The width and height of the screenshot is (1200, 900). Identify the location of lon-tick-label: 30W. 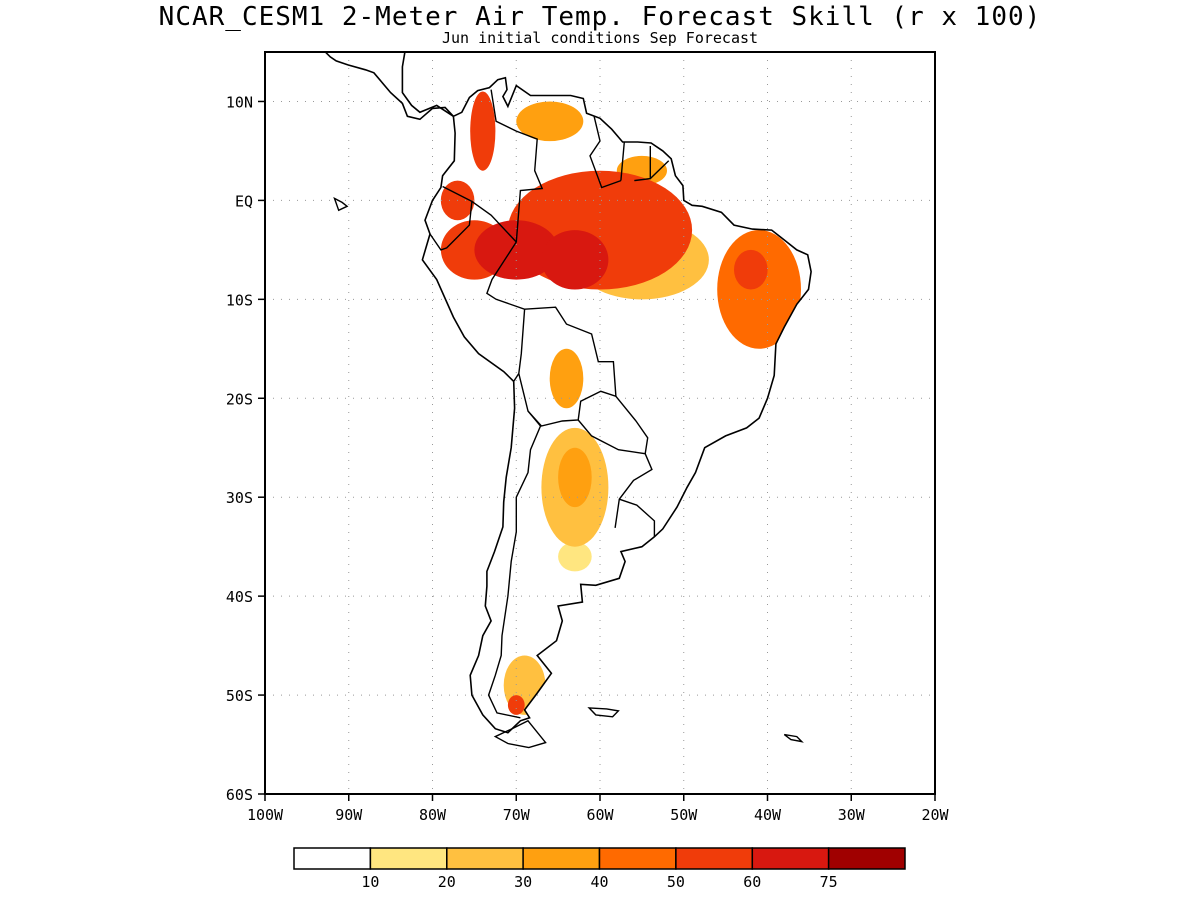
(852, 815).